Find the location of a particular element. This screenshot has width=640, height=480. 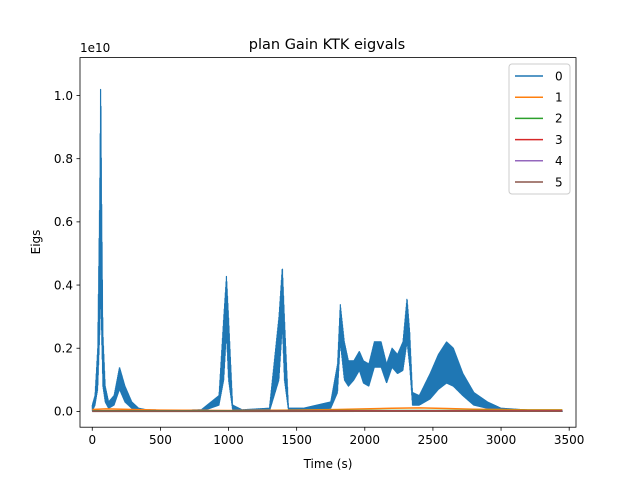

legend: 0 1 2 3 4 5 is located at coordinates (539, 129).